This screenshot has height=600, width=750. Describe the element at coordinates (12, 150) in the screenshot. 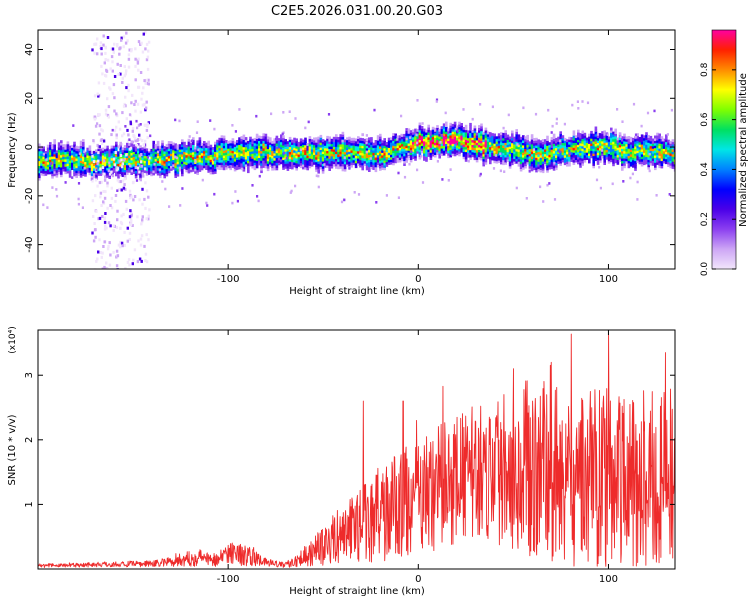

I see `spectrogram-y-label: Frequency (Hz)` at that location.